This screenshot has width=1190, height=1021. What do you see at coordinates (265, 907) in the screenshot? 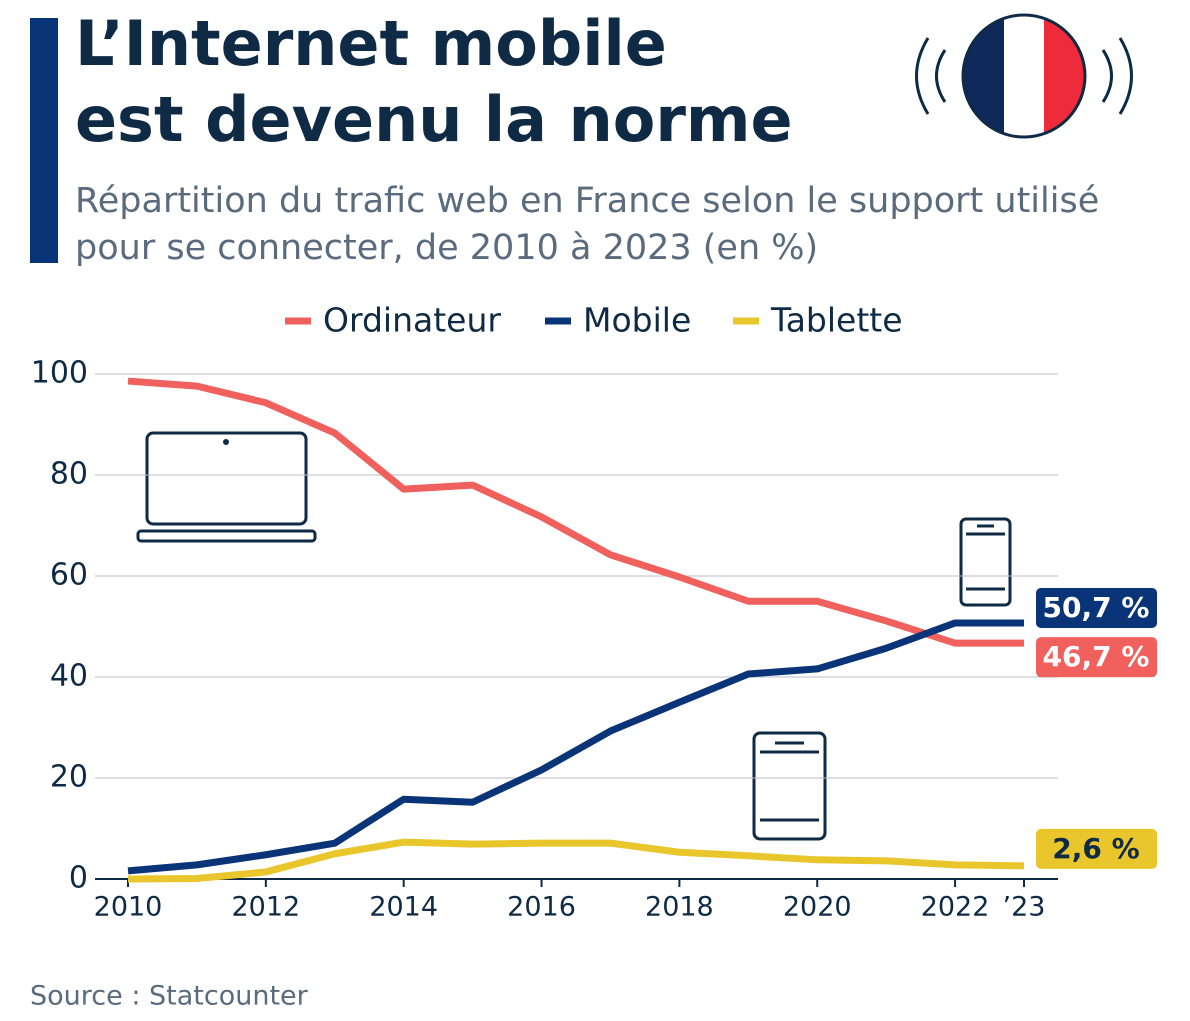
I see `x-tick-label: 2012` at bounding box center [265, 907].